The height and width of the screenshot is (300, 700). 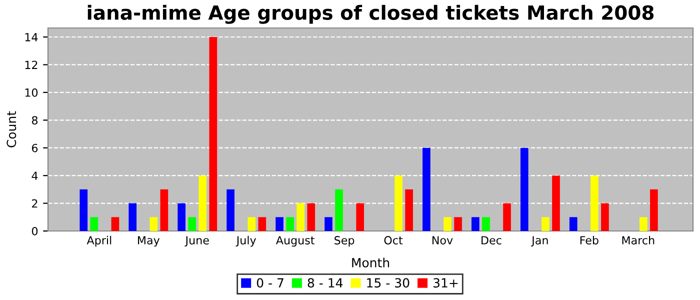 What do you see at coordinates (393, 240) in the screenshot?
I see `x-tick-label: Oct` at bounding box center [393, 240].